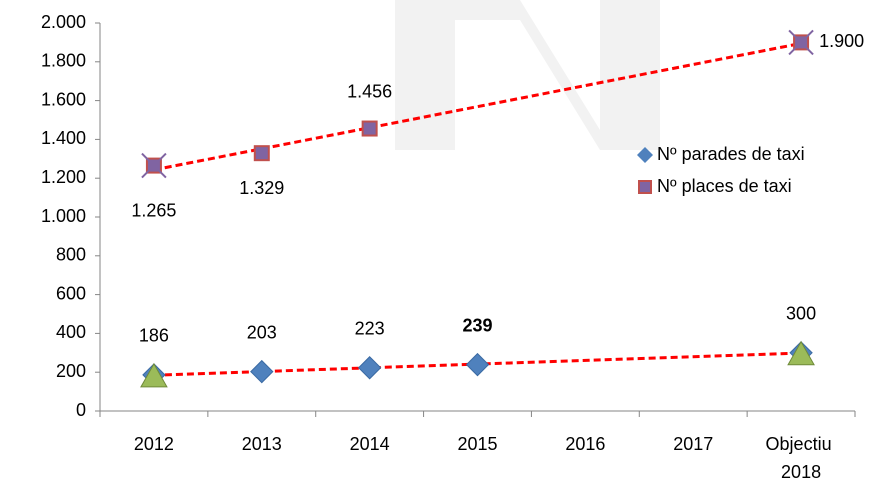 This screenshot has height=490, width=892. Describe the element at coordinates (370, 328) in the screenshot. I see `data-label: 223` at that location.